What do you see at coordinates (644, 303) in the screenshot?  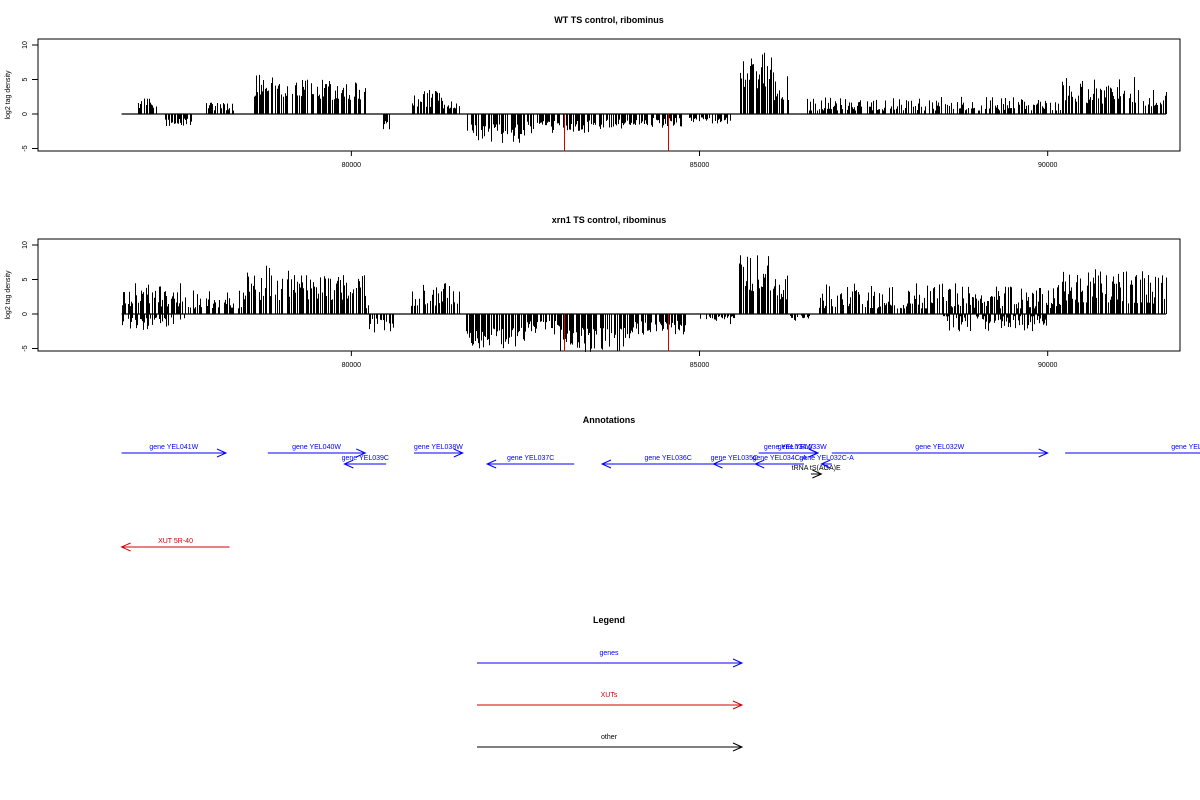 I see `xrn1-density-bars` at bounding box center [644, 303].